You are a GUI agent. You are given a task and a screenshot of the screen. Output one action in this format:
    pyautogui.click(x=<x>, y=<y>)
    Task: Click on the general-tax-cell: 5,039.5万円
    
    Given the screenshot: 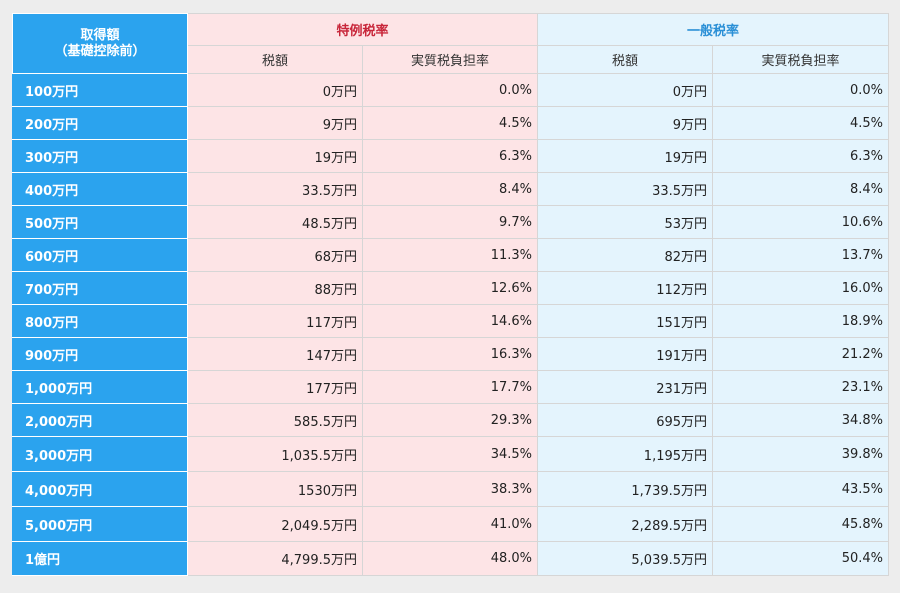 What is the action you would take?
    pyautogui.click(x=625, y=558)
    